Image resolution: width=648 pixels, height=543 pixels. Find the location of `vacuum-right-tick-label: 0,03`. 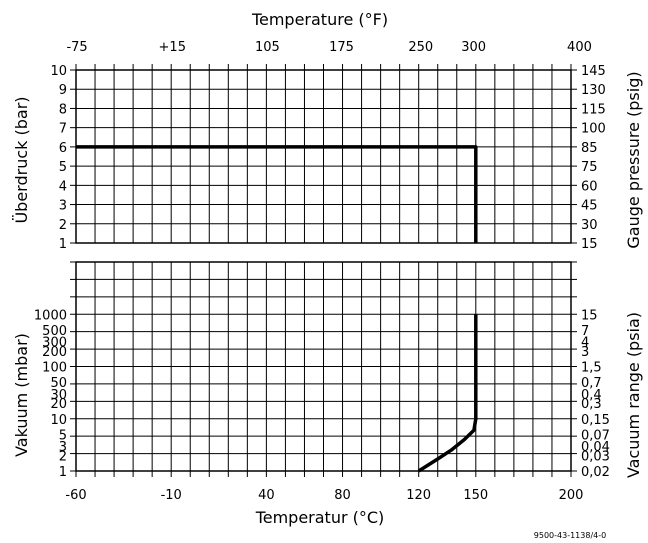

vacuum-right-tick-label: 0,03 is located at coordinates (595, 456).